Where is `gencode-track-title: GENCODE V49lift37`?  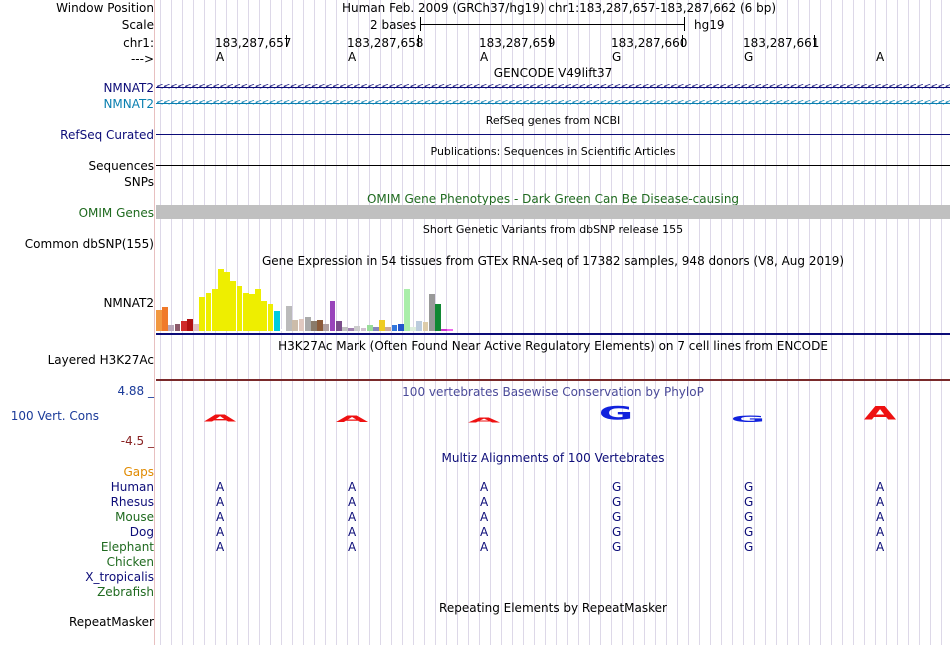 gencode-track-title: GENCODE V49lift37 is located at coordinates (553, 73).